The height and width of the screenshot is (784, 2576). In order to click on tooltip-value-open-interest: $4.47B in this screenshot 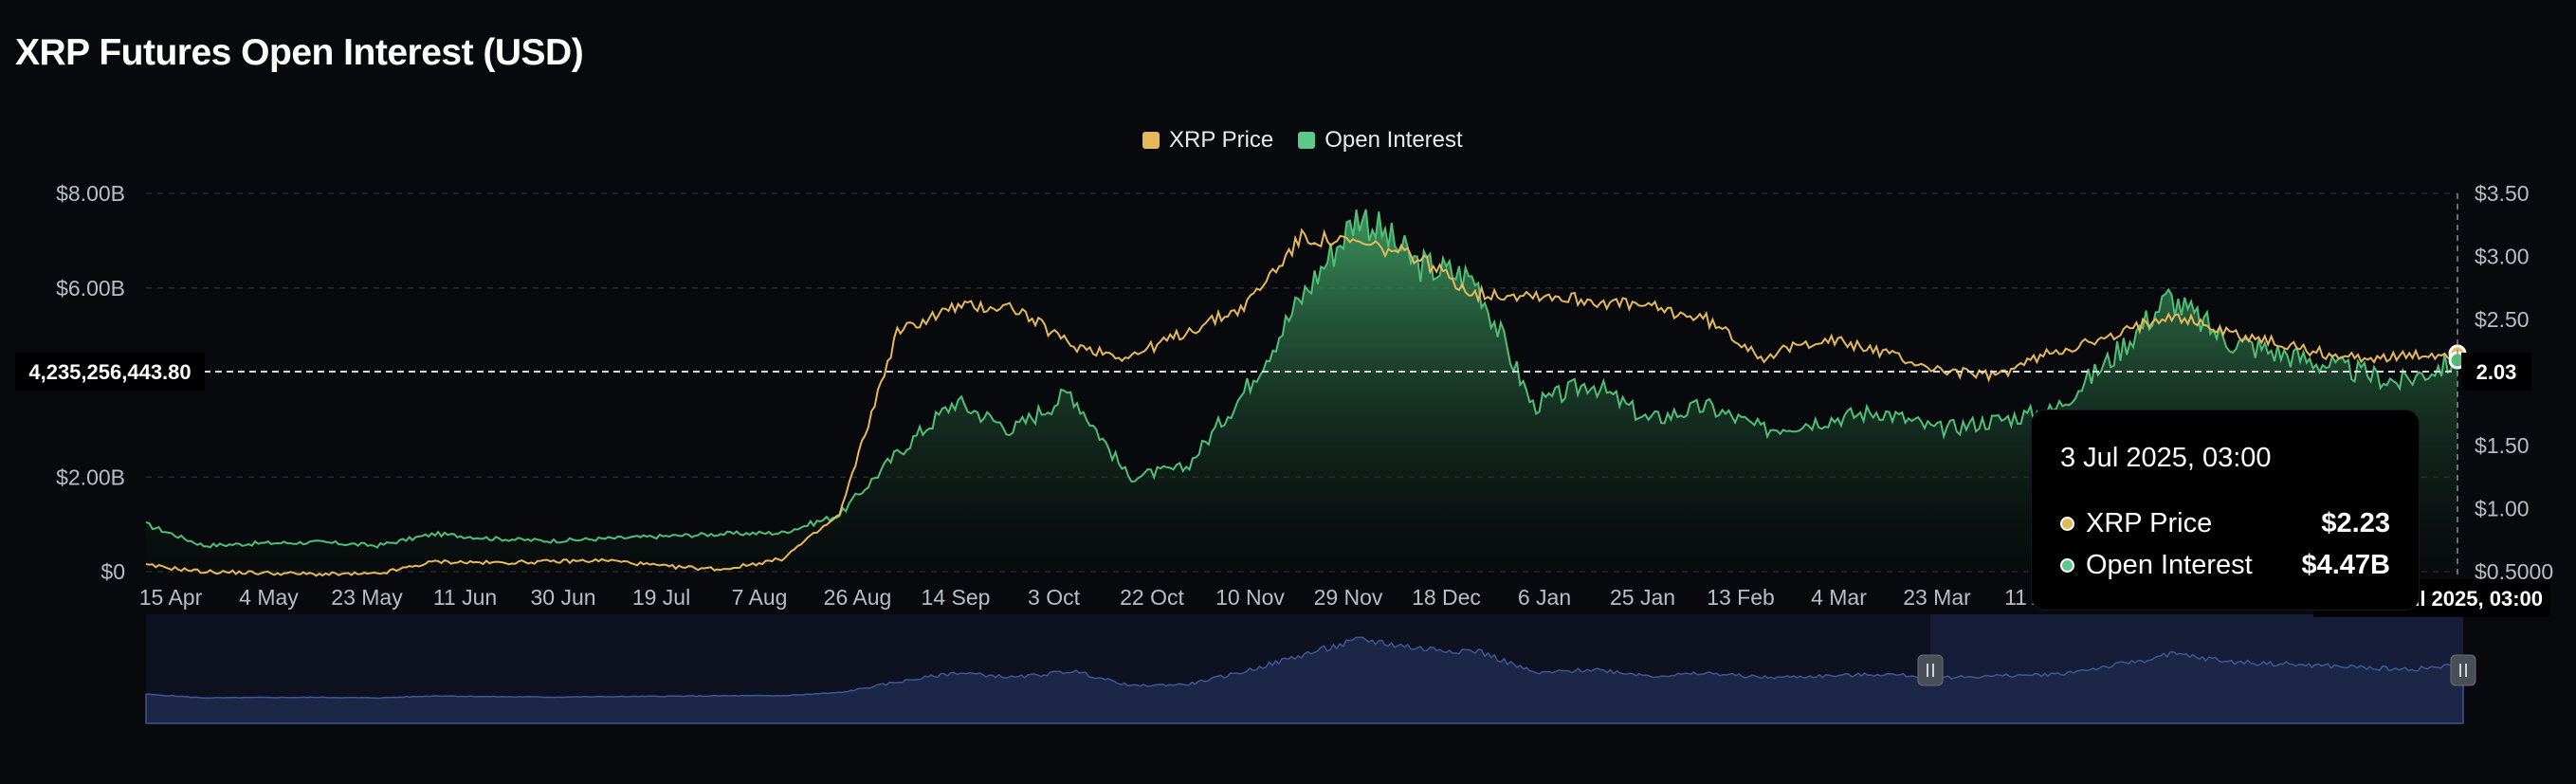, I will do `click(2345, 564)`.